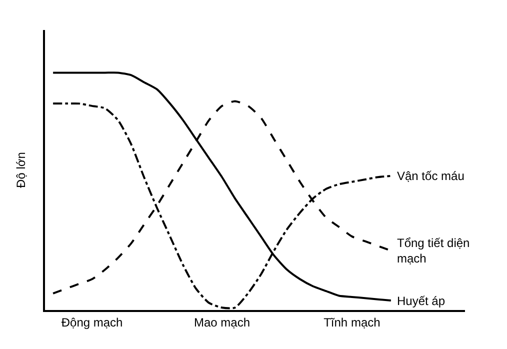 The height and width of the screenshot is (349, 507). Describe the element at coordinates (21, 170) in the screenshot. I see `y-axis-title: Độ lớn` at that location.